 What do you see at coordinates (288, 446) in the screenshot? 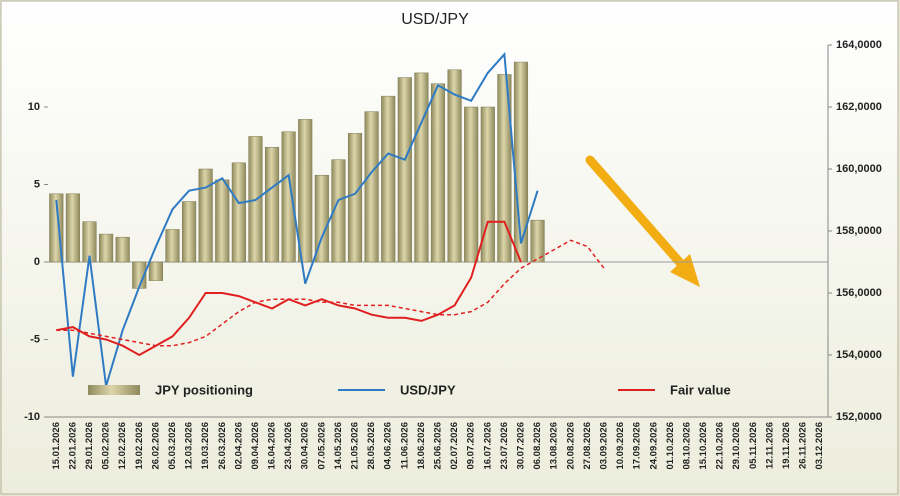
I see `x-tick-label: 23.04.2026` at bounding box center [288, 446].